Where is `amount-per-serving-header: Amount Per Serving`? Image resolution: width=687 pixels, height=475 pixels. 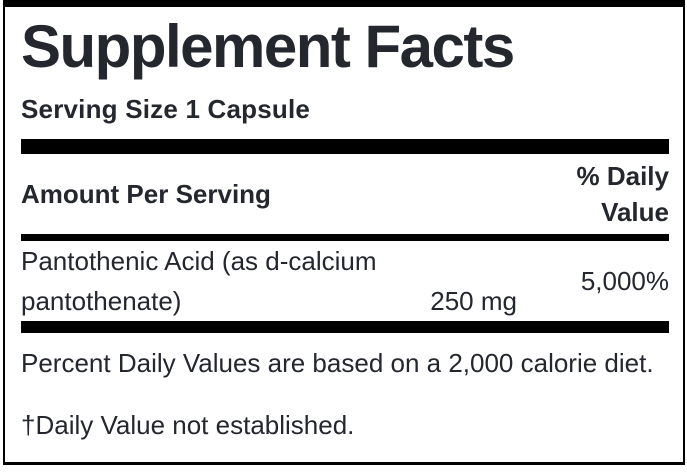 amount-per-serving-header: Amount Per Serving is located at coordinates (146, 193).